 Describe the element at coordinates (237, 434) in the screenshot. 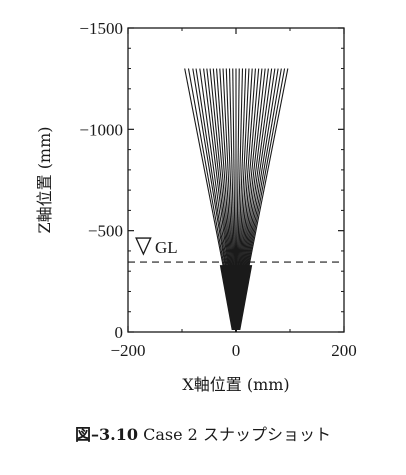

I see `caption-text: Case 2 スナップショット` at that location.